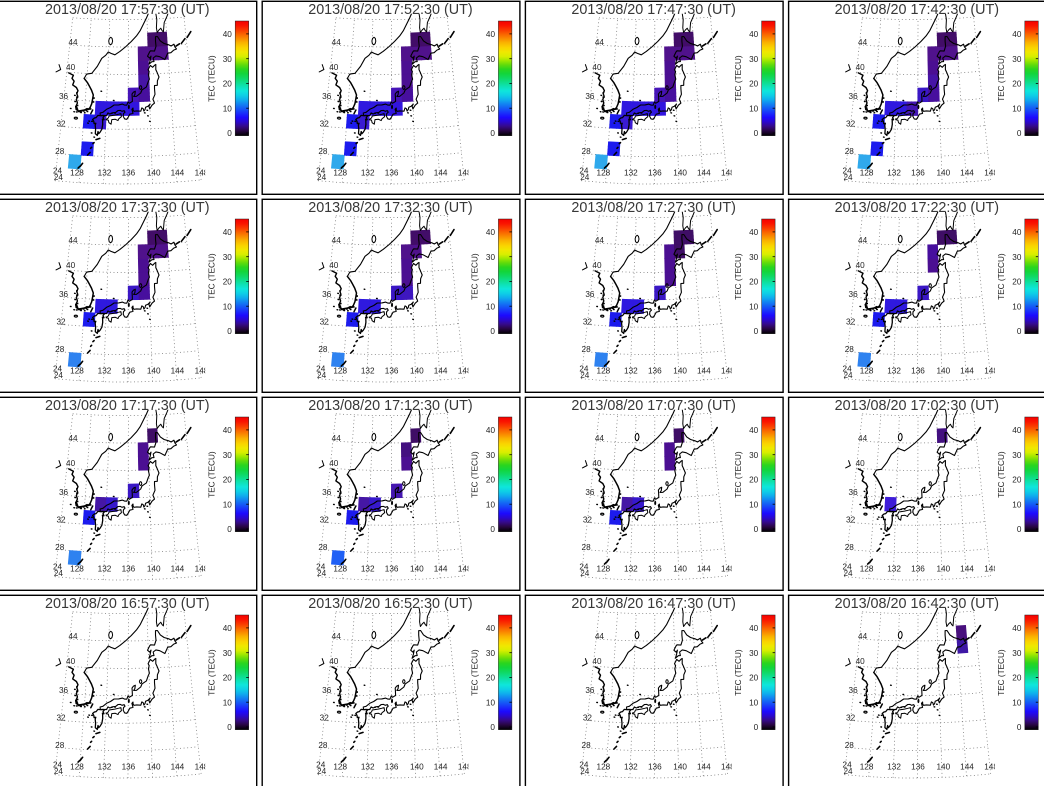 Image resolution: width=1044 pixels, height=791 pixels. Describe the element at coordinates (390, 405) in the screenshot. I see `svg-text: 2013/08/20 17:12:30 (UT)` at that location.